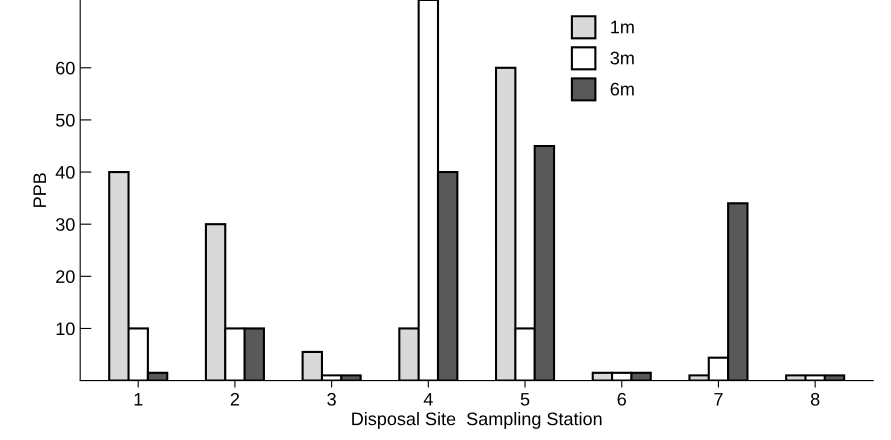 The height and width of the screenshot is (440, 891). I want to click on y-tick-label: 50, so click(65, 120).